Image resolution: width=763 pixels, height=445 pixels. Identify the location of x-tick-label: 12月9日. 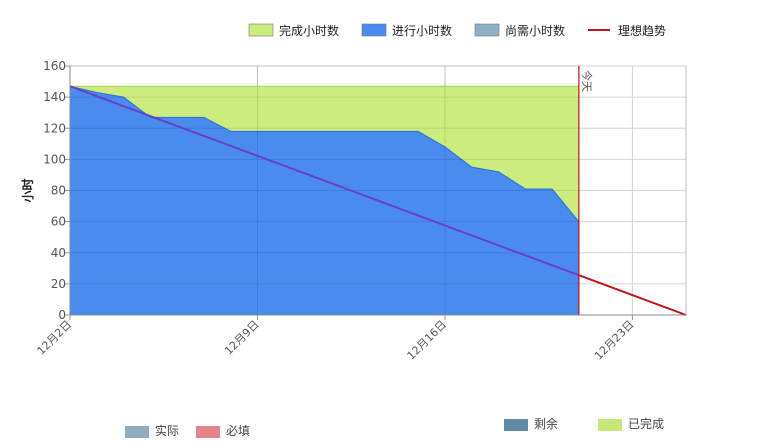
(242, 338).